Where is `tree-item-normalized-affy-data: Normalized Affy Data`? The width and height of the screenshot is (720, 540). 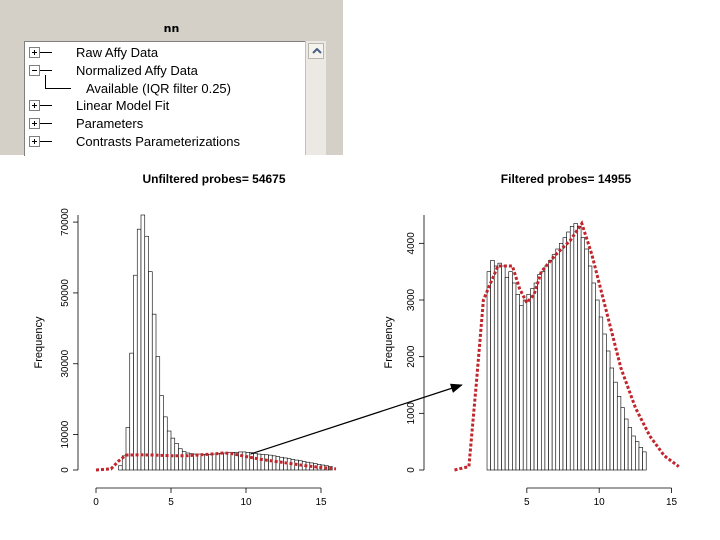
tree-item-normalized-affy-data: Normalized Affy Data is located at coordinates (165, 70).